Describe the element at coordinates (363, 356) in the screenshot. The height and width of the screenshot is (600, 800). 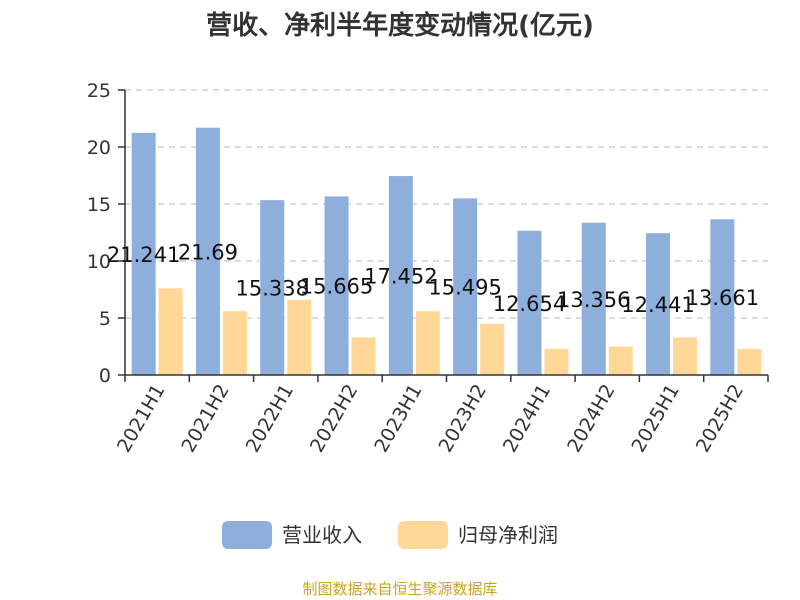
I see `bar-1-2022H2` at that location.